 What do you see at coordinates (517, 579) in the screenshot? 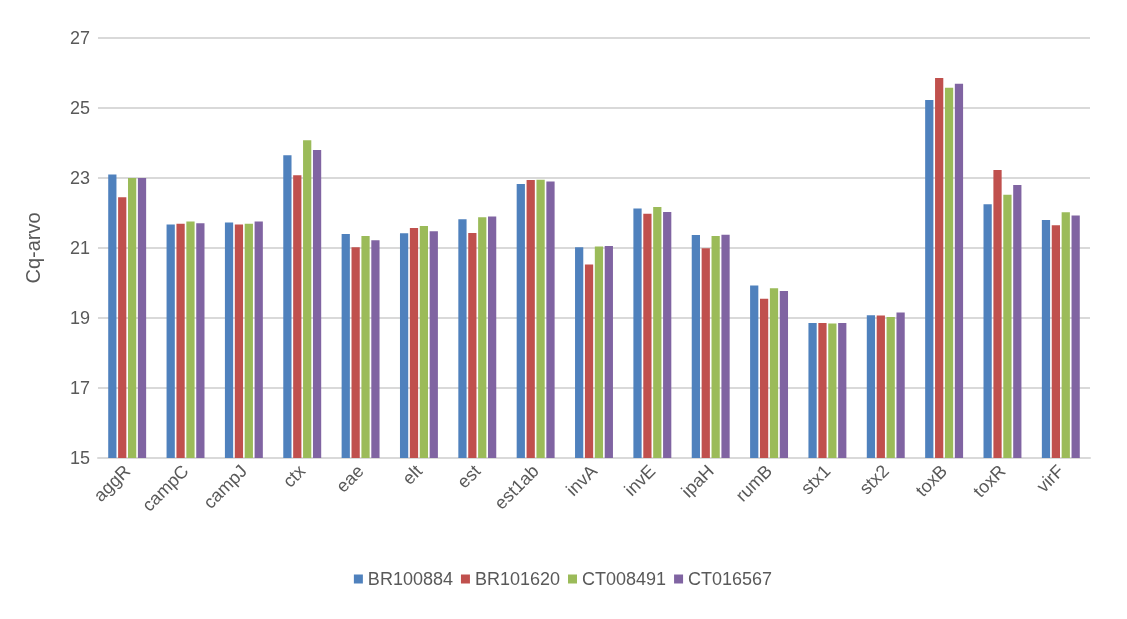
I see `legend-label: BR101620` at bounding box center [517, 579].